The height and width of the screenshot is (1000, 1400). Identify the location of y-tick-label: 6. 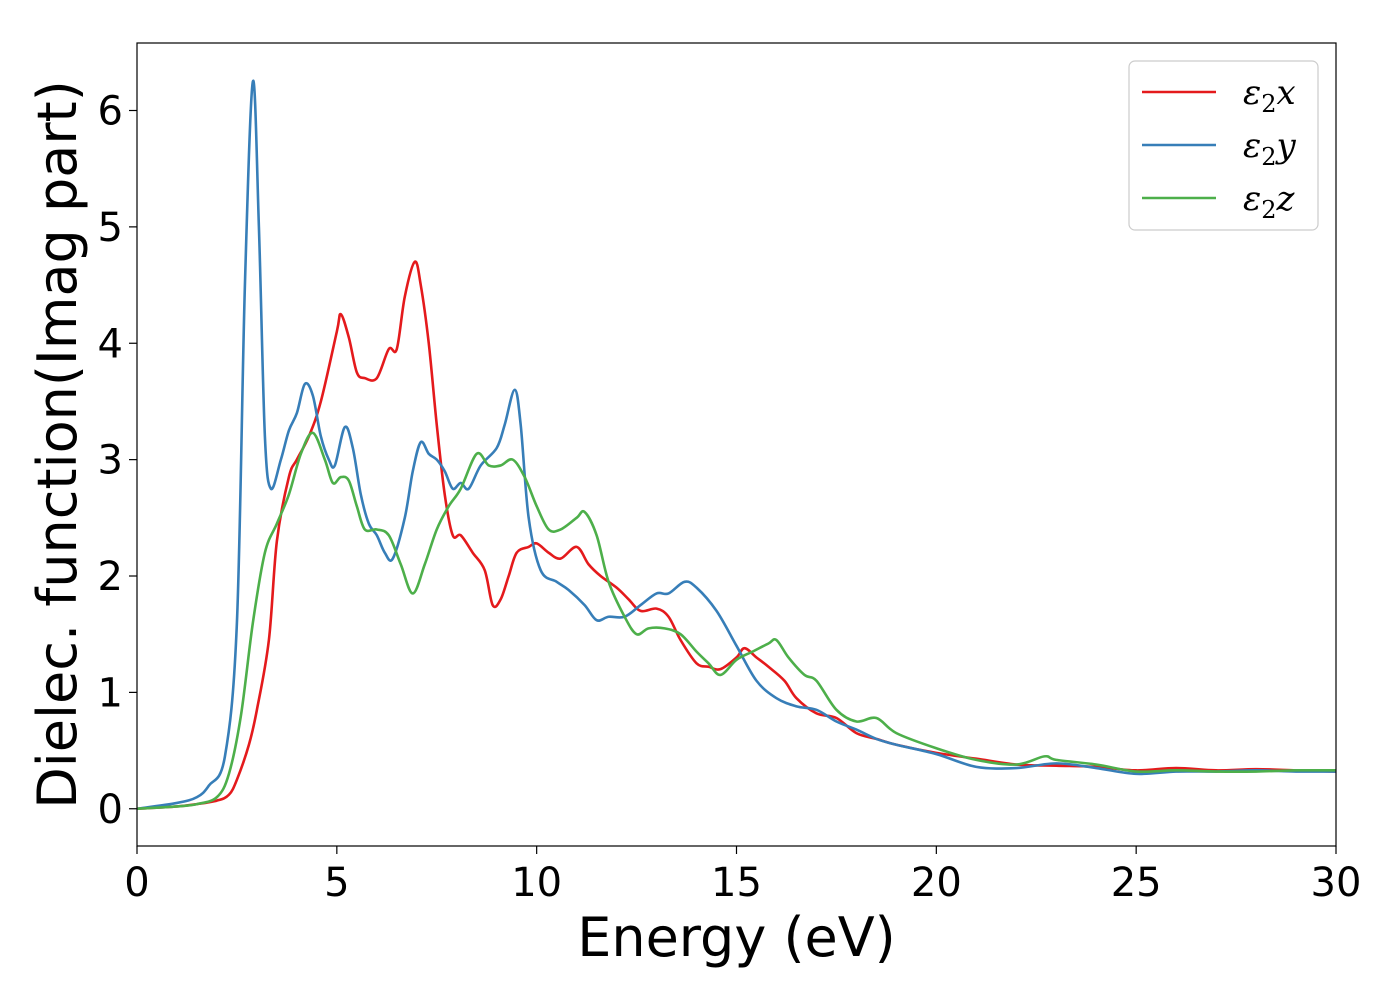
(110, 111).